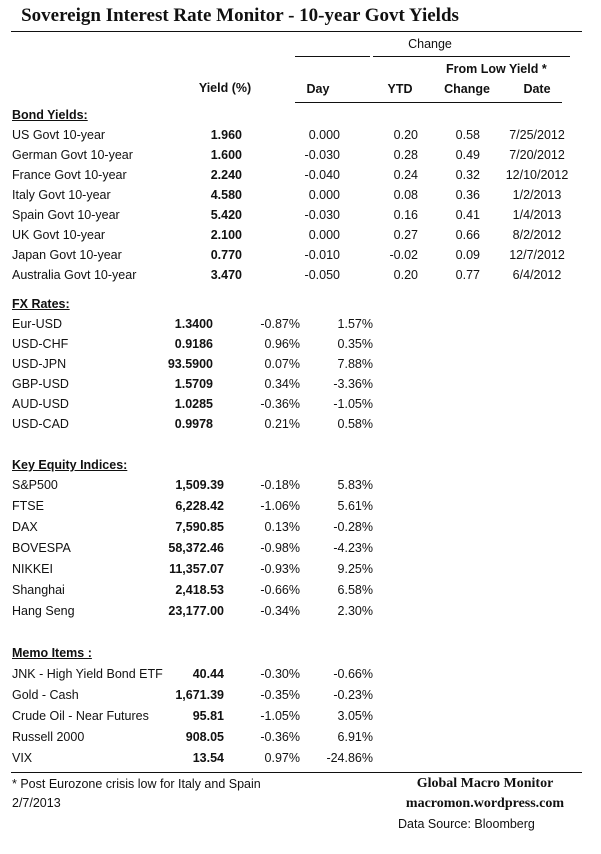 This screenshot has width=601, height=854. Describe the element at coordinates (405, 215) in the screenshot. I see `ytd-change: 0.16` at that location.